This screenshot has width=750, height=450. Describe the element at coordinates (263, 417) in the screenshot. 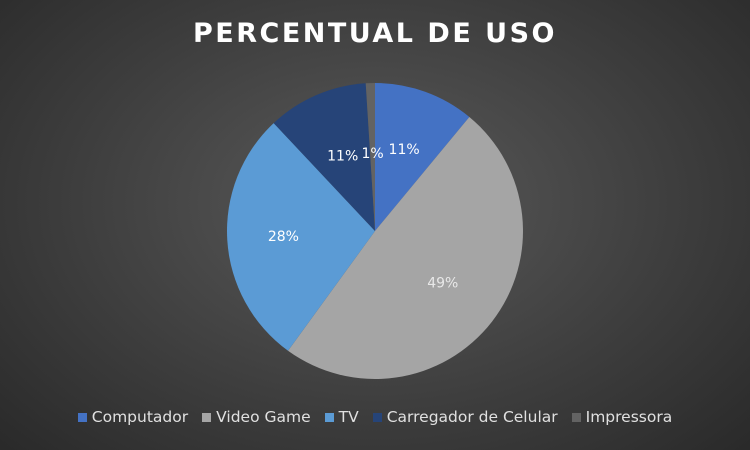

I see `legend-label: Video Game` at that location.